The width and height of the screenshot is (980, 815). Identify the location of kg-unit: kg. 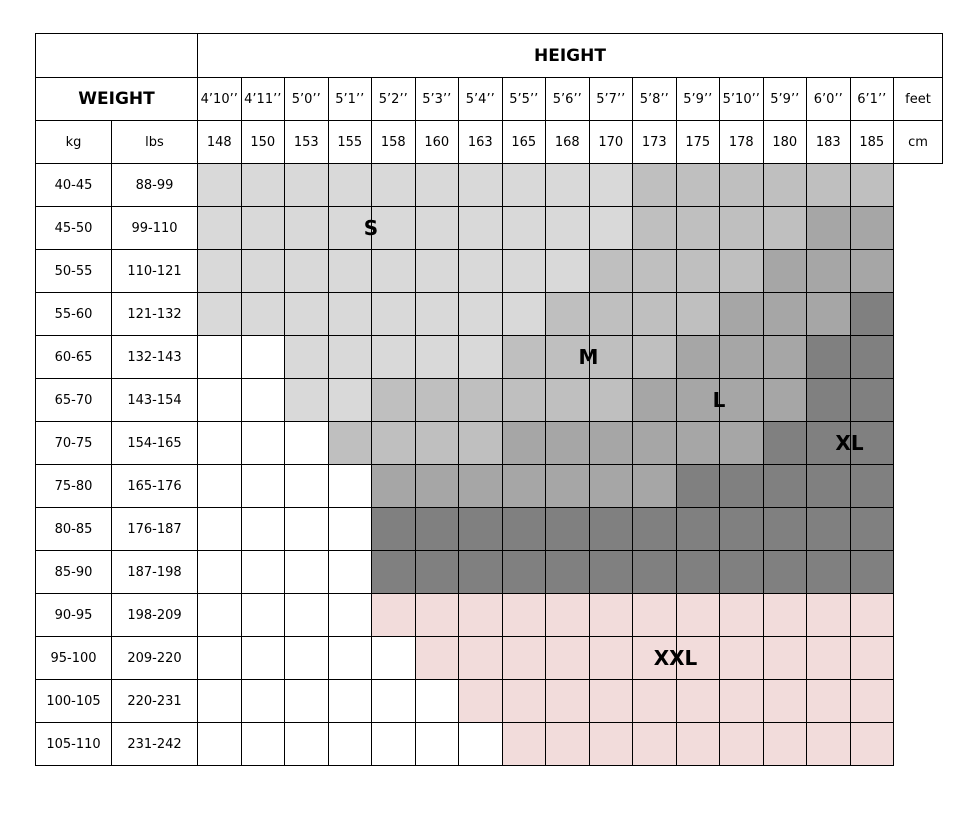
(73, 142).